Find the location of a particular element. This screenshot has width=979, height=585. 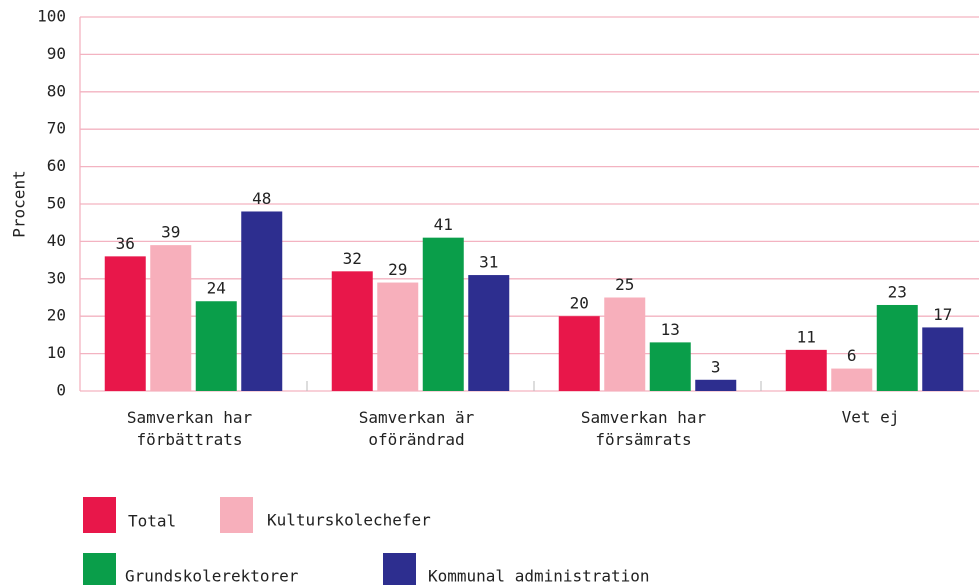

y-tick-label: 50 is located at coordinates (56, 203).